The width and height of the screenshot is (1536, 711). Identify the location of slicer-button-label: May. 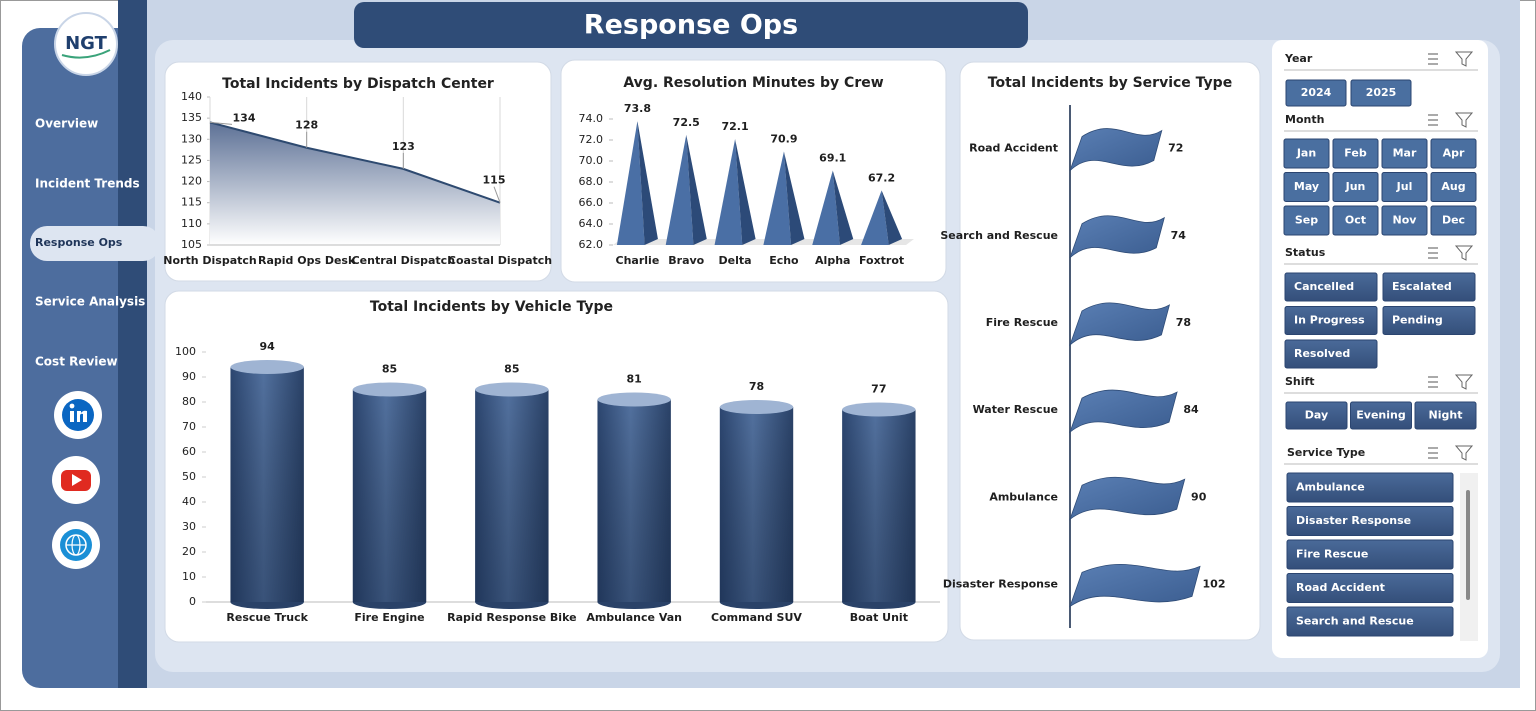
(1306, 186).